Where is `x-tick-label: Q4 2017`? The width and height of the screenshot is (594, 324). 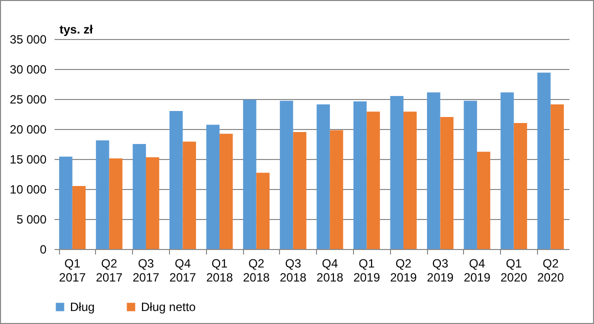
x-tick-label: Q4 2017 is located at coordinates (182, 270).